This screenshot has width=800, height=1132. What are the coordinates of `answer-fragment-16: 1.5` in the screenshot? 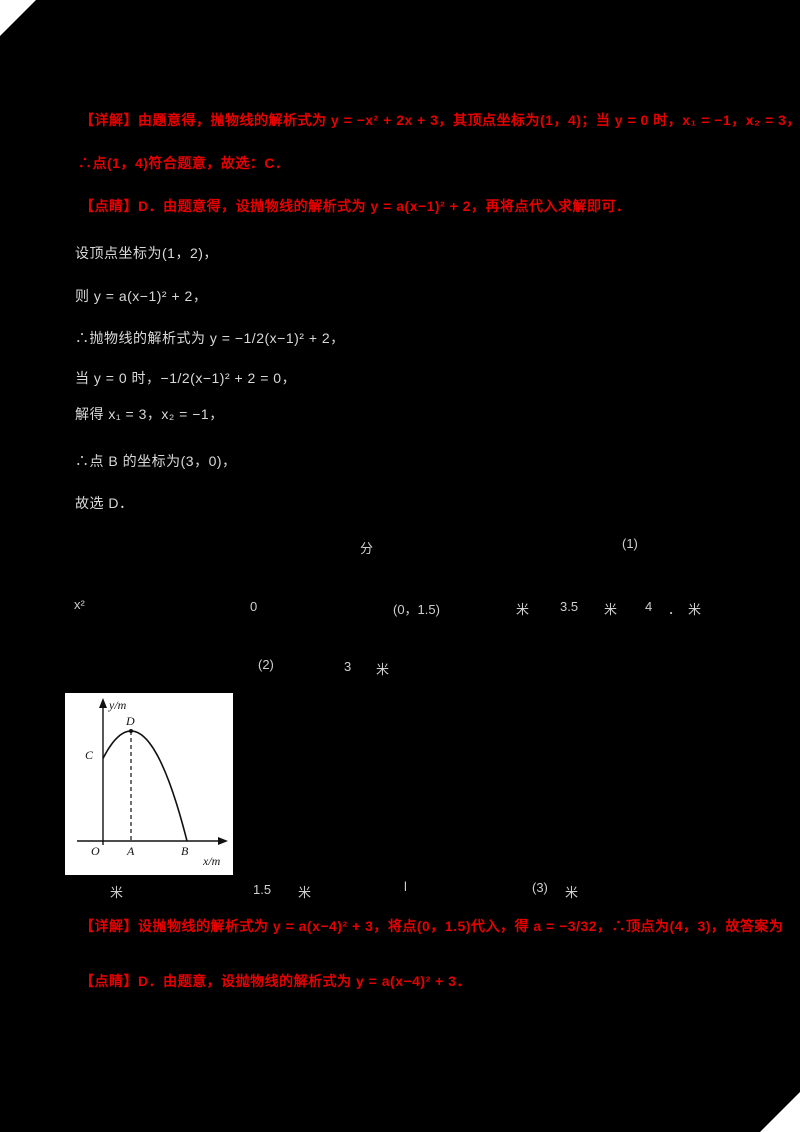 It's located at (262, 889).